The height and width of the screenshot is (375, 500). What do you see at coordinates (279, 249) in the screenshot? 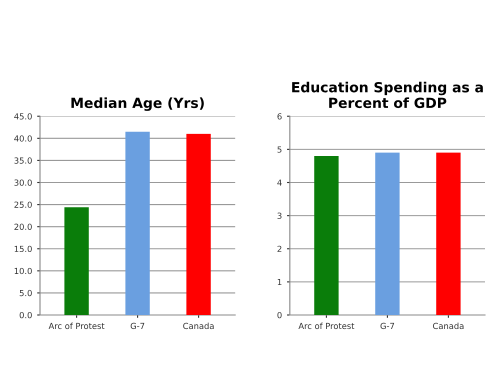
I see `y-tick-label: 2` at bounding box center [279, 249].